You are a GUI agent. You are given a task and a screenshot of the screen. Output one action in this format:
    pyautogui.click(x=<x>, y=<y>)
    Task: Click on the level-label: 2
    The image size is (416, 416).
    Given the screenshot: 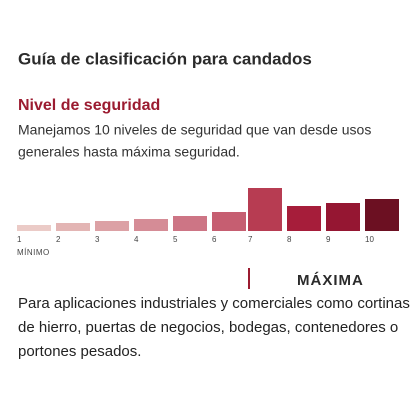 What is the action you would take?
    pyautogui.click(x=58, y=239)
    